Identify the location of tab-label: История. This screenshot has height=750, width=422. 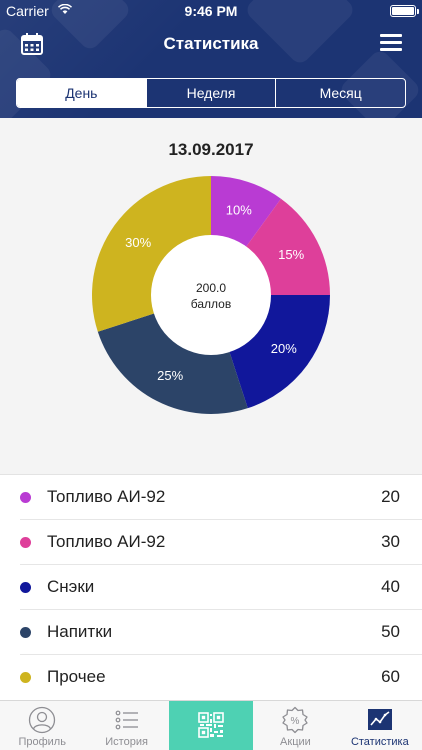
(126, 742).